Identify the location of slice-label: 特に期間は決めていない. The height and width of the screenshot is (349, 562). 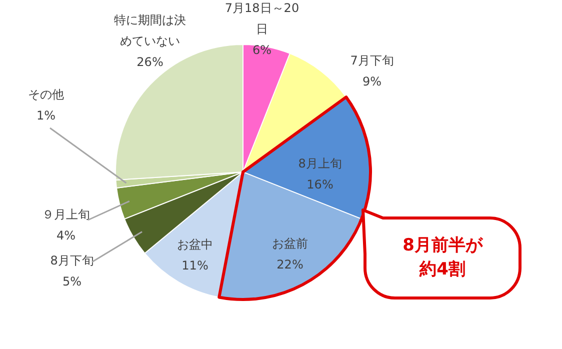
(150, 30).